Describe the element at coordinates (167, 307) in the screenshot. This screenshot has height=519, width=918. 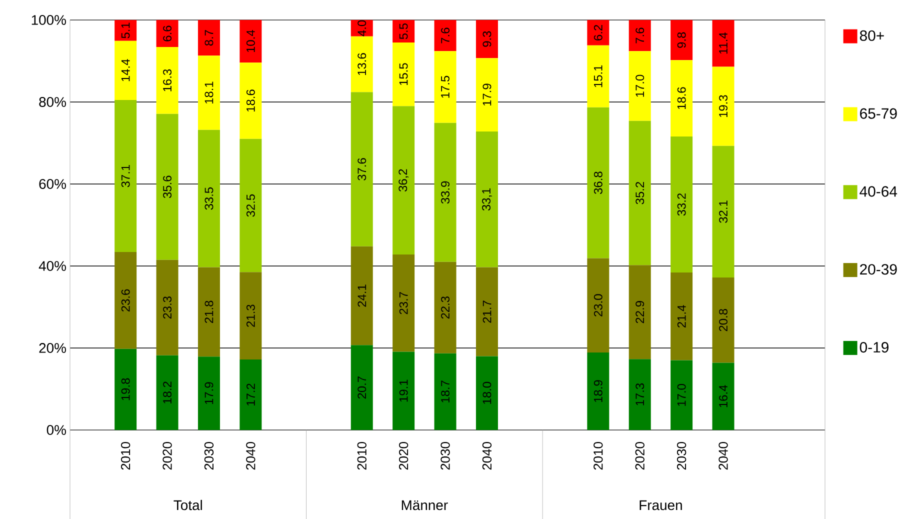
I see `data-label: 23.3` at that location.